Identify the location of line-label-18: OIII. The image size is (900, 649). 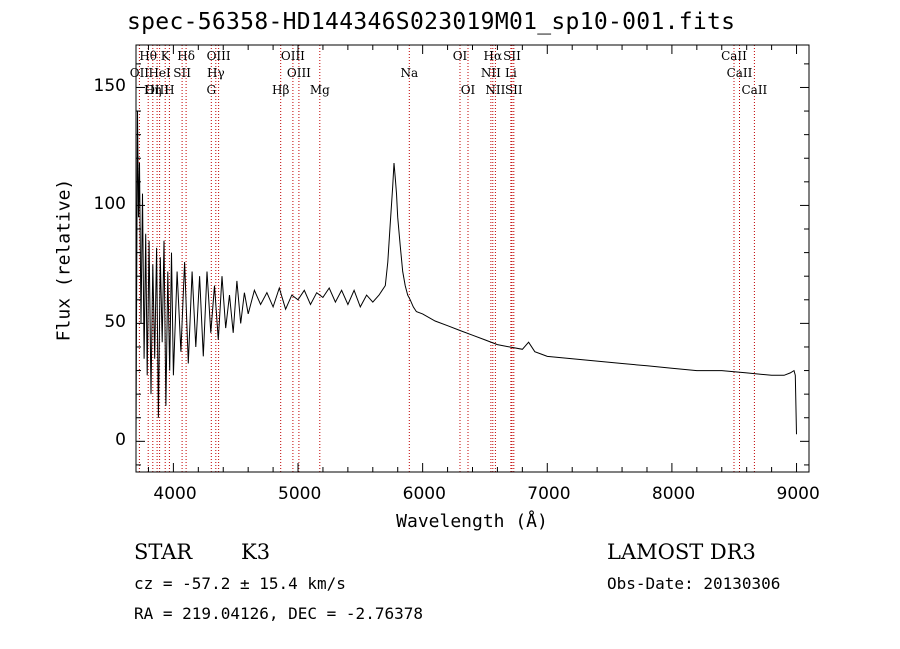
(157, 90).